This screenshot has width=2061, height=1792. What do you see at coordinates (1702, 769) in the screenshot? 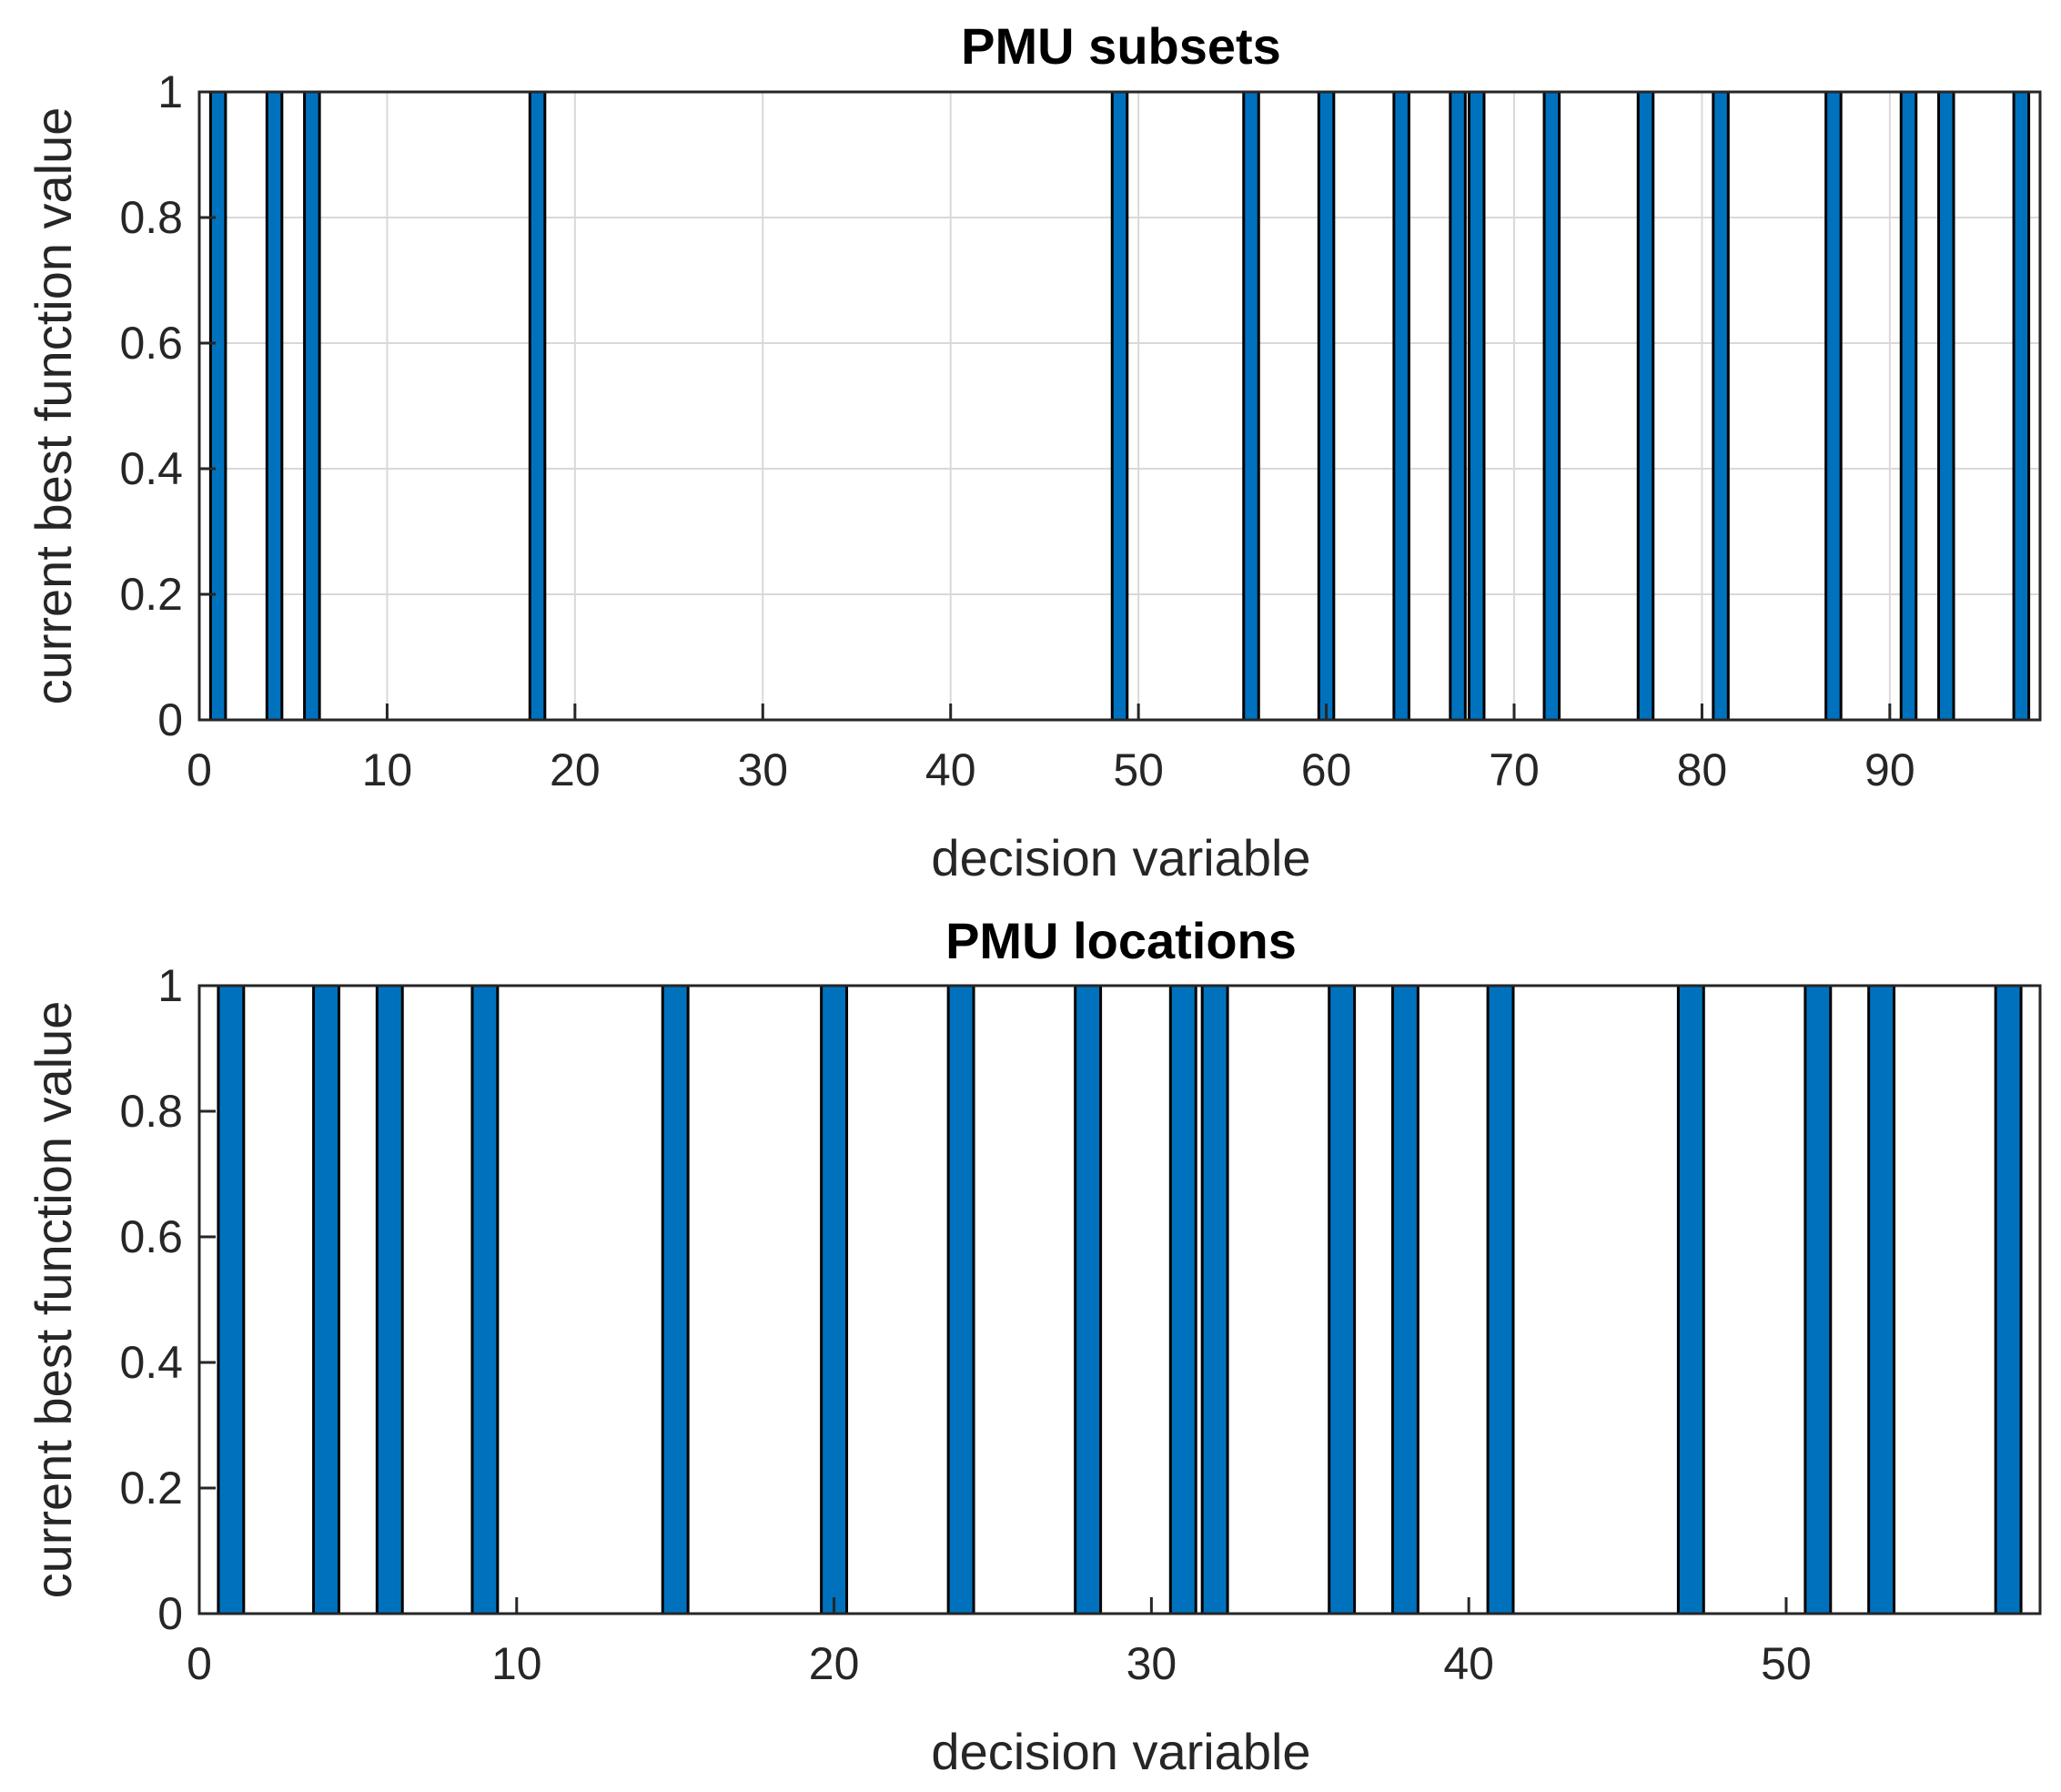
I see `x-tick-label: 80` at bounding box center [1702, 769].